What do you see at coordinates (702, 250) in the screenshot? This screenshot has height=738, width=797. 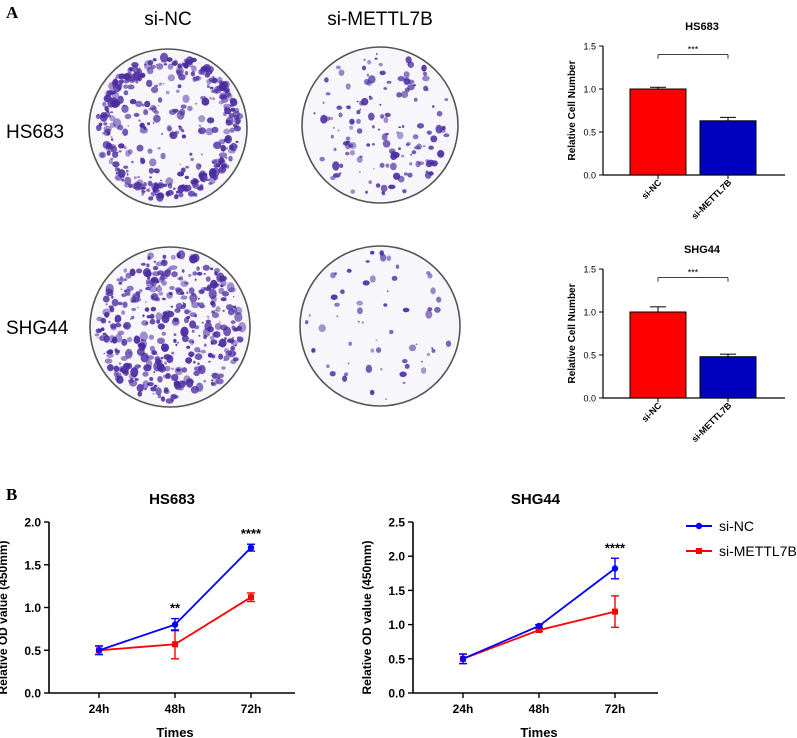 I see `chart-title: SHG44` at bounding box center [702, 250].